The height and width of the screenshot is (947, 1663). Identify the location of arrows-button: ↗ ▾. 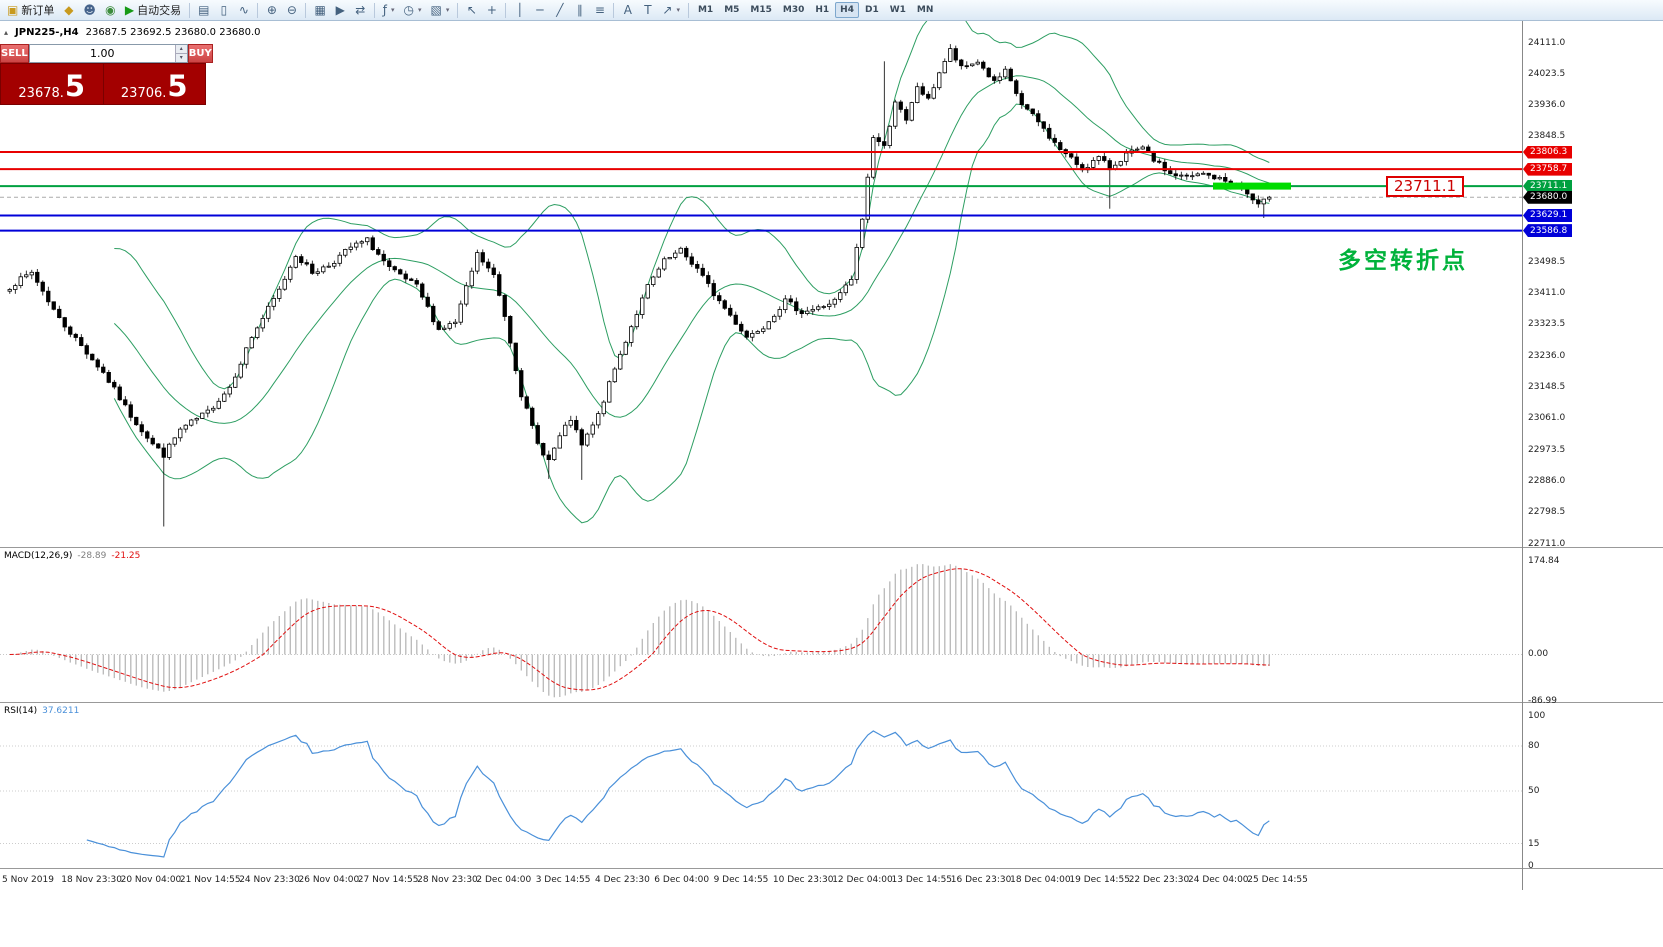
(671, 10).